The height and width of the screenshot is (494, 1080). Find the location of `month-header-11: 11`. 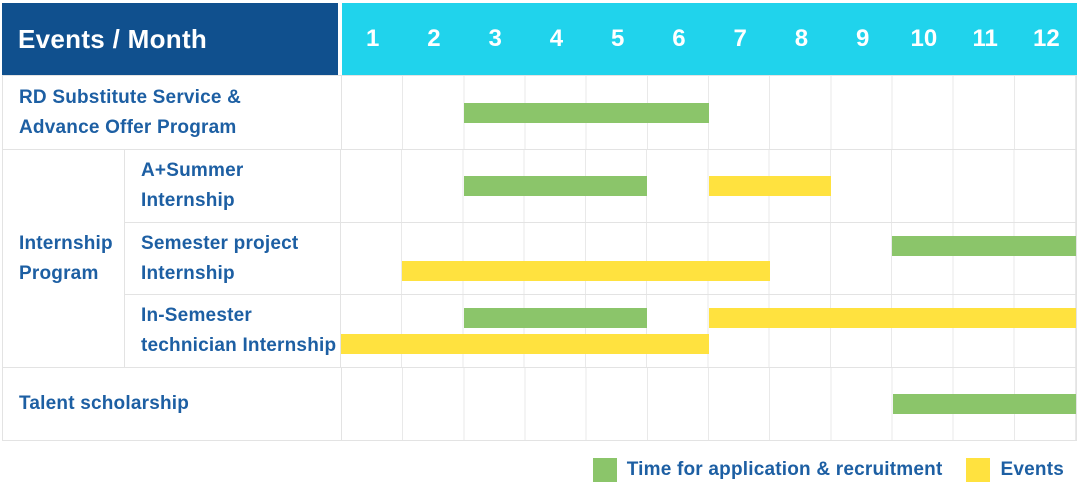

month-header-11: 11 is located at coordinates (985, 38).